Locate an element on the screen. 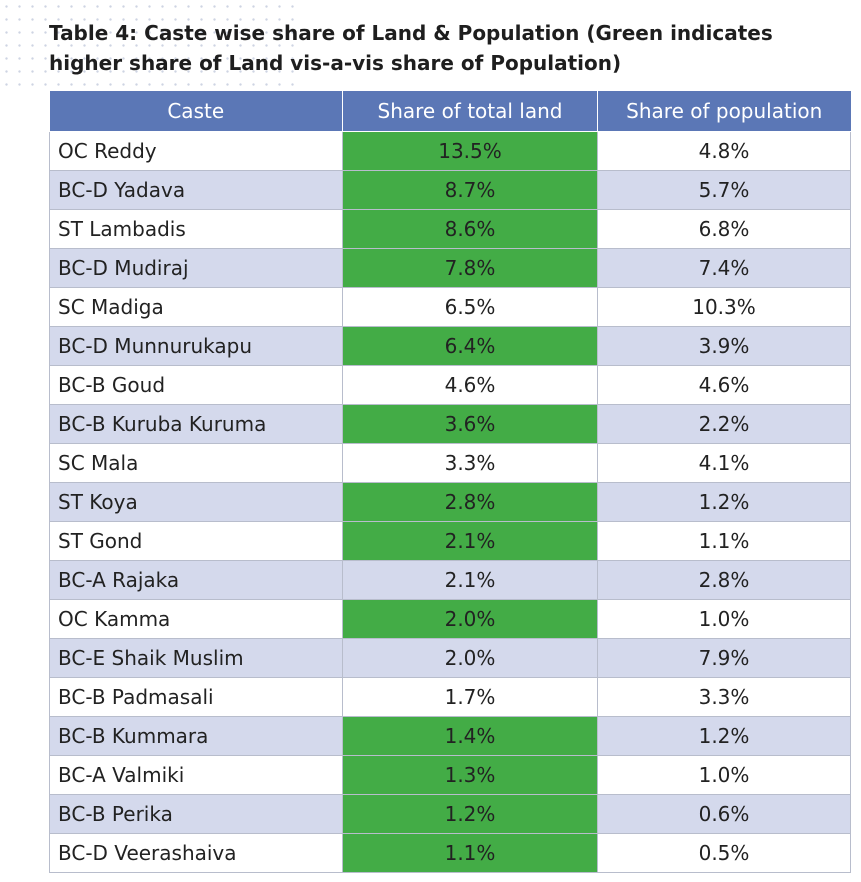 The width and height of the screenshot is (861, 882). table-row: ST Lambadis 8.6% 6.8% is located at coordinates (450, 229).